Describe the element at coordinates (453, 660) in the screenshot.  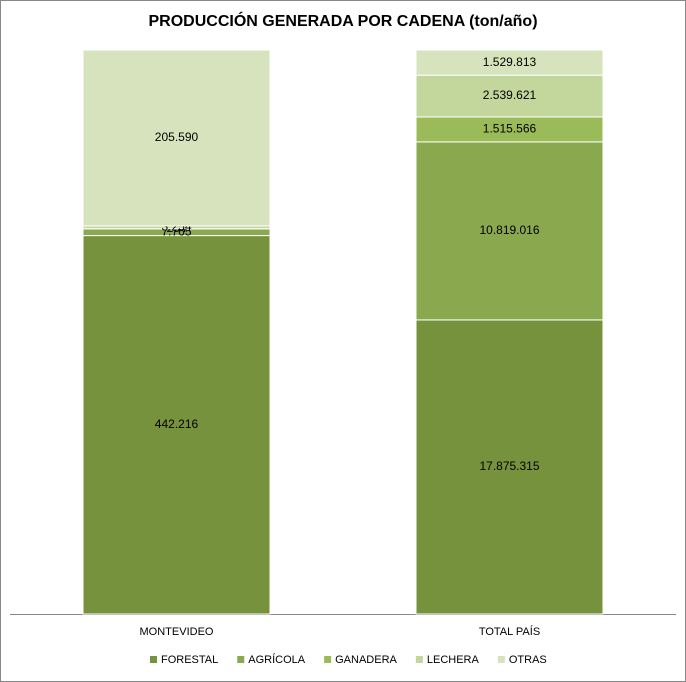
I see `legend-label: LECHERA` at that location.